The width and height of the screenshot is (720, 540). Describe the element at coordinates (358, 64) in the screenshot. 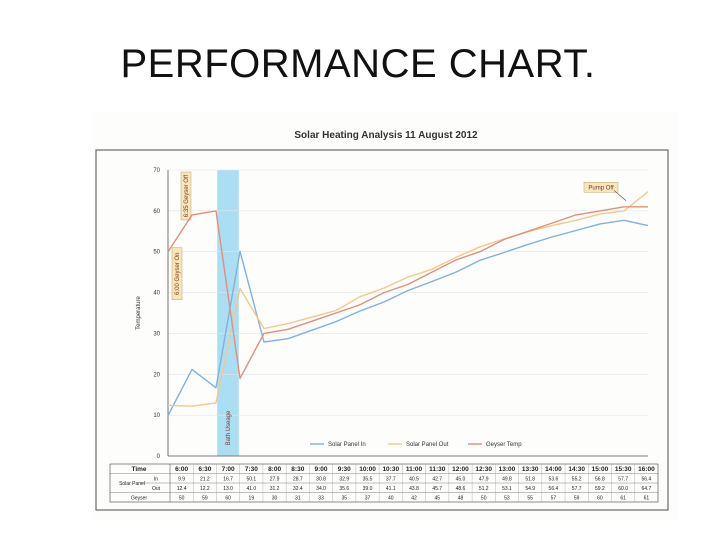

I see `slide-title: PERFORMANCE CHART.` at that location.